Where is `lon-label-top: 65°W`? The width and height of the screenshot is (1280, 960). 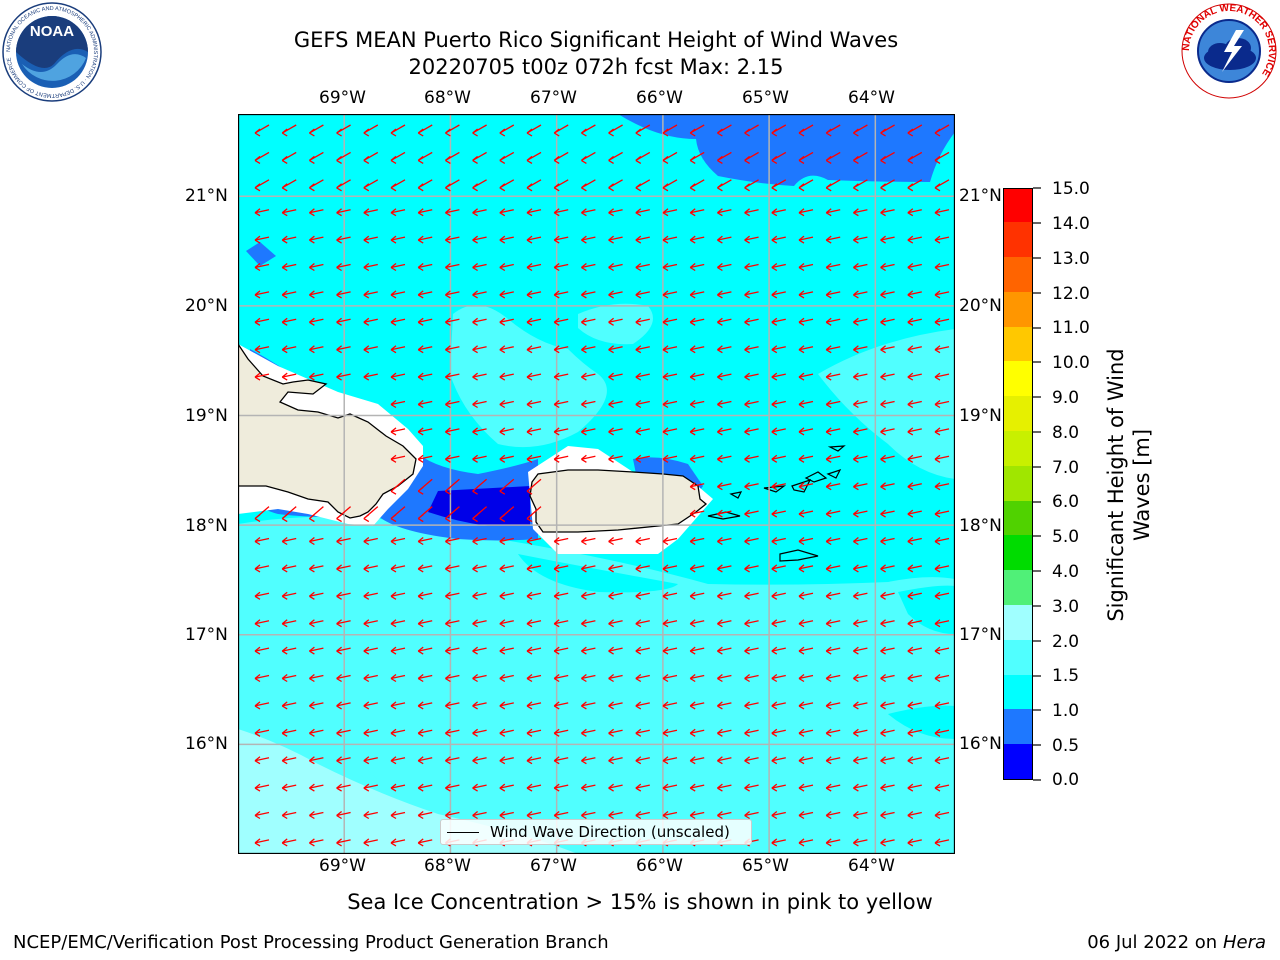 lon-label-top: 65°W is located at coordinates (765, 98).